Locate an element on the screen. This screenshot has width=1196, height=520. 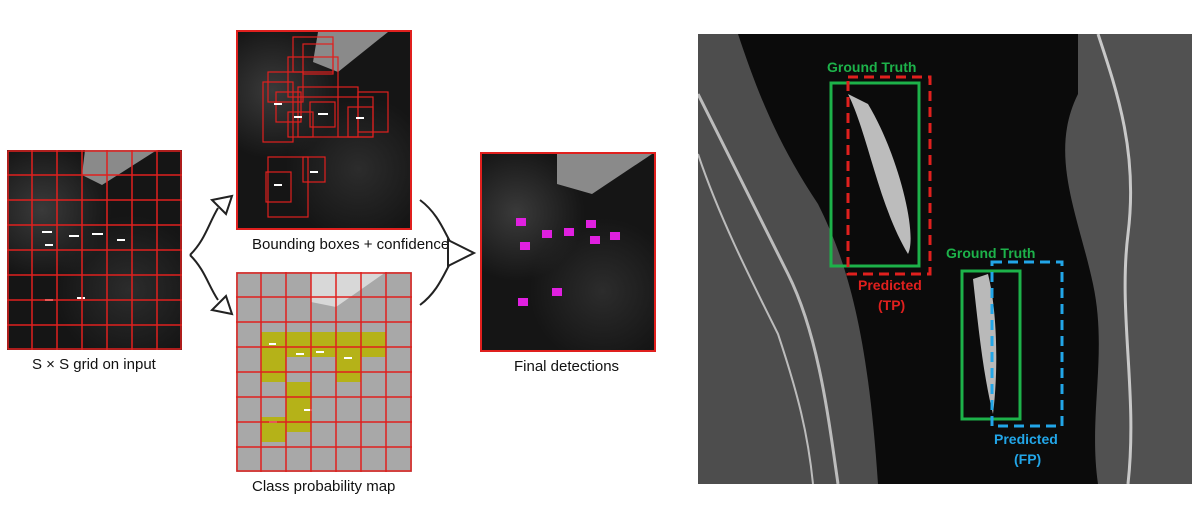
classprob-caption: Class probability map is located at coordinates (324, 486).